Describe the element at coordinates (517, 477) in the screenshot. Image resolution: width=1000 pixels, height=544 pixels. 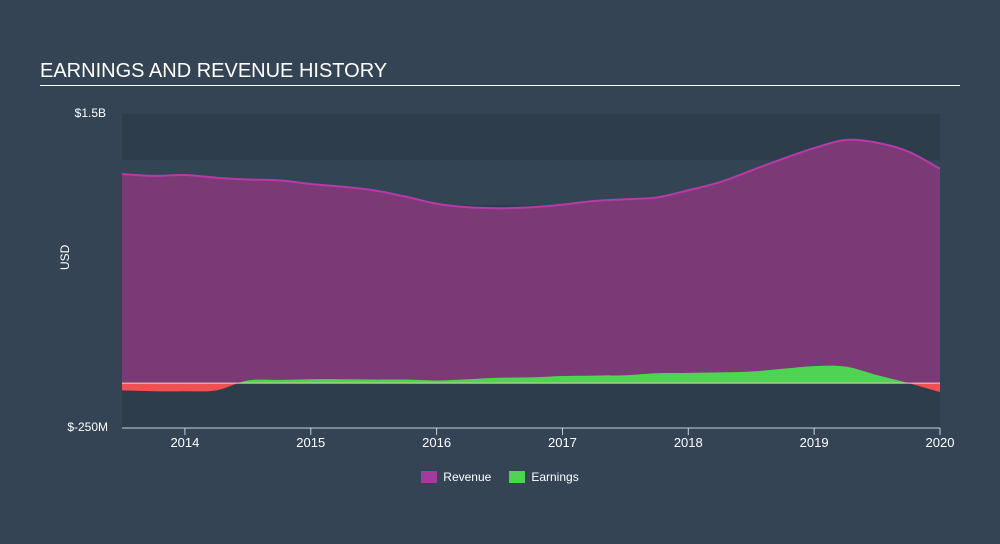
I see `earnings-swatch-icon` at that location.